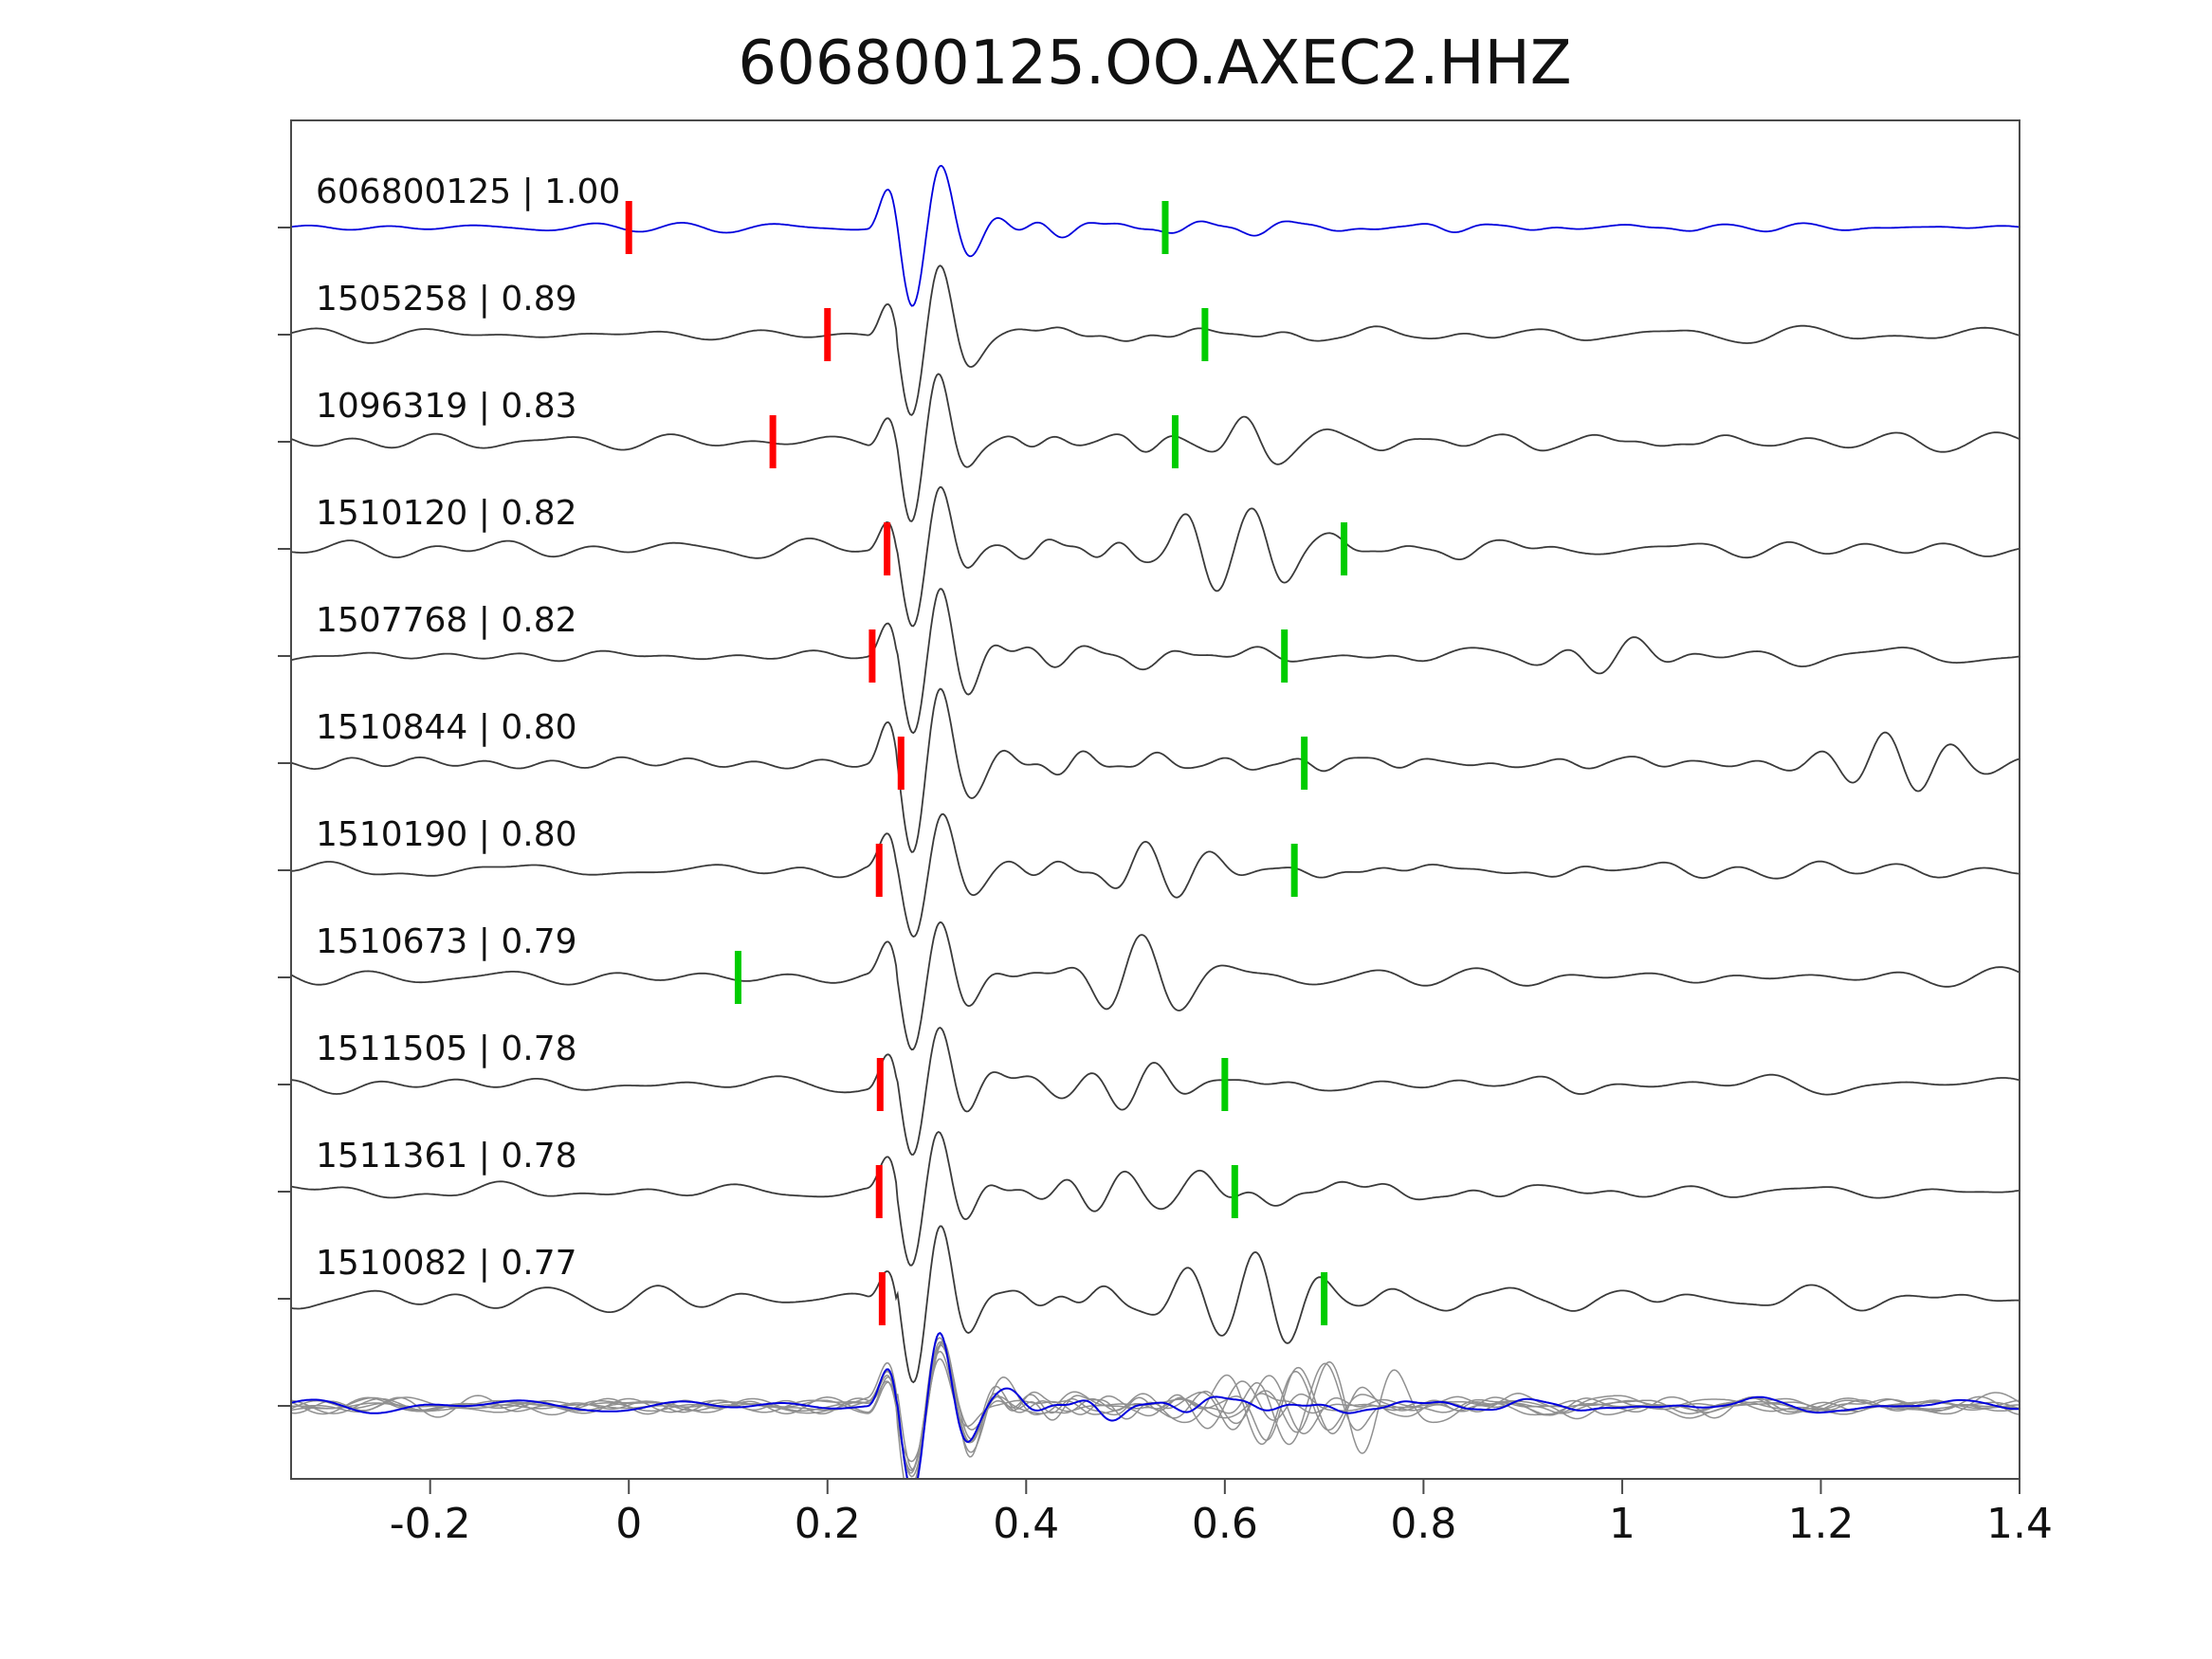 The height and width of the screenshot is (1659, 2212). What do you see at coordinates (446, 834) in the screenshot?
I see `trace-label: 1510190 | 0.80` at bounding box center [446, 834].